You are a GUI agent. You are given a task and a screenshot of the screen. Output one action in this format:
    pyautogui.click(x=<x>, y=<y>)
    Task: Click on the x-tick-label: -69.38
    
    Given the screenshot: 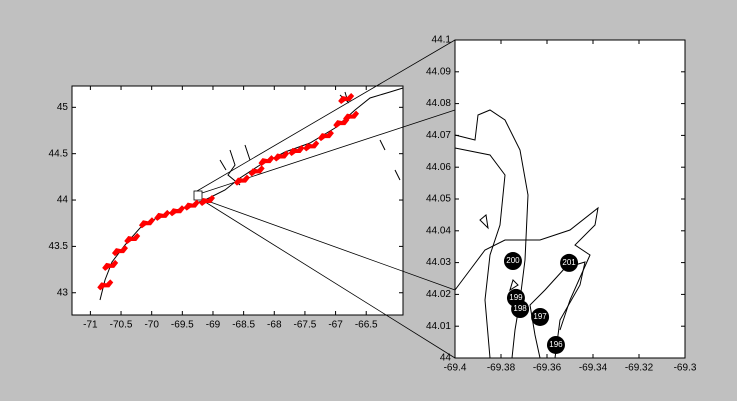 What is the action you would take?
    pyautogui.click(x=501, y=368)
    